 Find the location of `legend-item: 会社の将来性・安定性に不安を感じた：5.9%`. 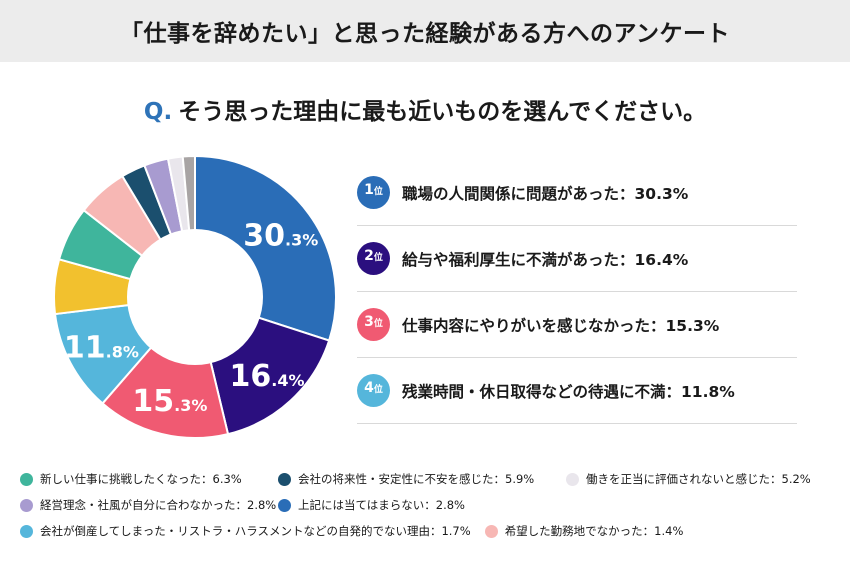

legend-item: 会社の将来性・安定性に不安を感じた：5.9% is located at coordinates (422, 479).